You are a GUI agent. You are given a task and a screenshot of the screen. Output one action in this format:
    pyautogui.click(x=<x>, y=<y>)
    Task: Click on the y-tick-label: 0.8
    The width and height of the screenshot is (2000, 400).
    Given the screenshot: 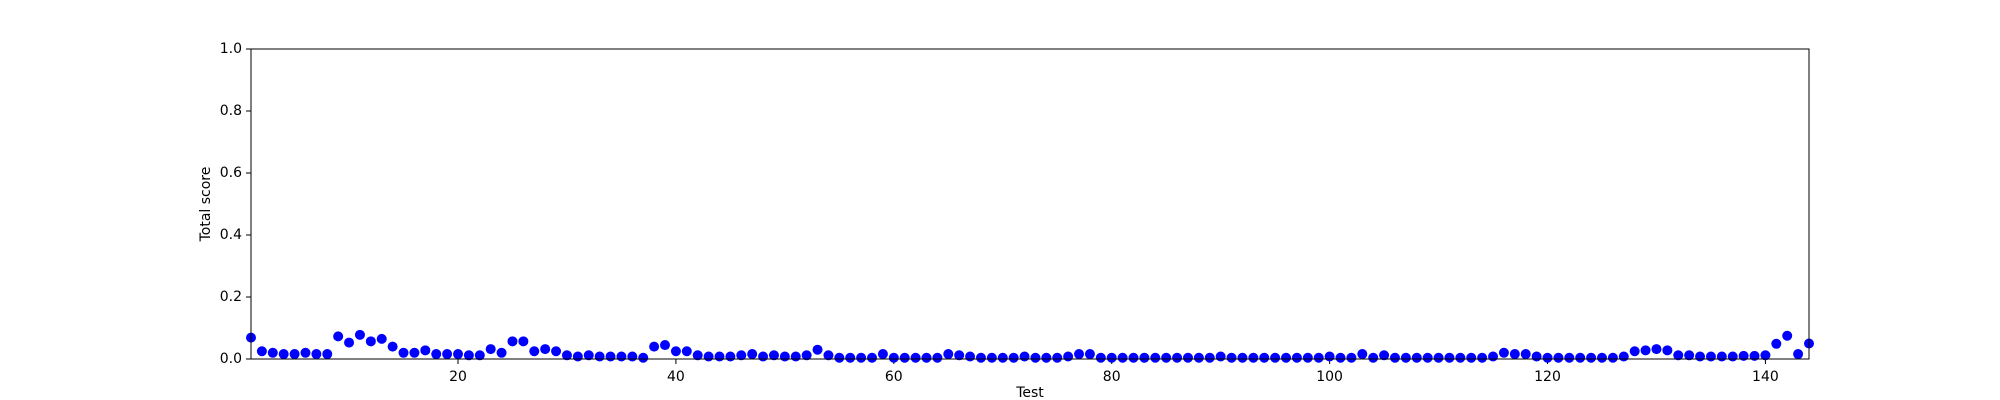 What is the action you would take?
    pyautogui.click(x=231, y=111)
    